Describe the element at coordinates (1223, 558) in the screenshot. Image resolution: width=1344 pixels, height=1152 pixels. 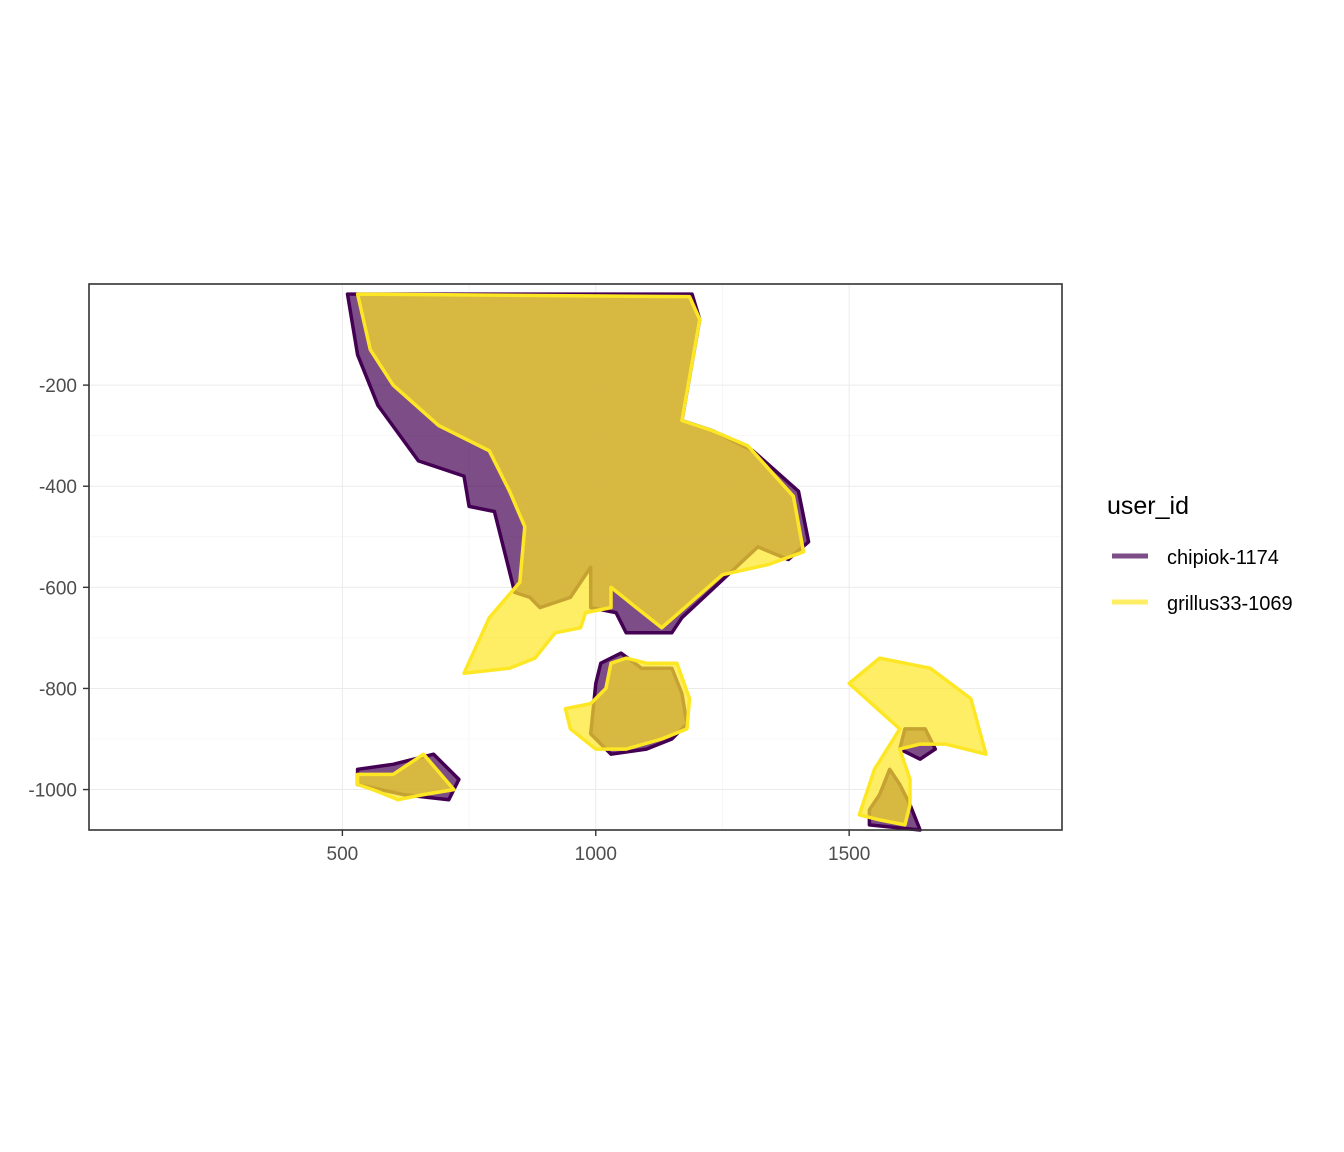
I see `legend-label-chipiok: chipiok-1174` at that location.